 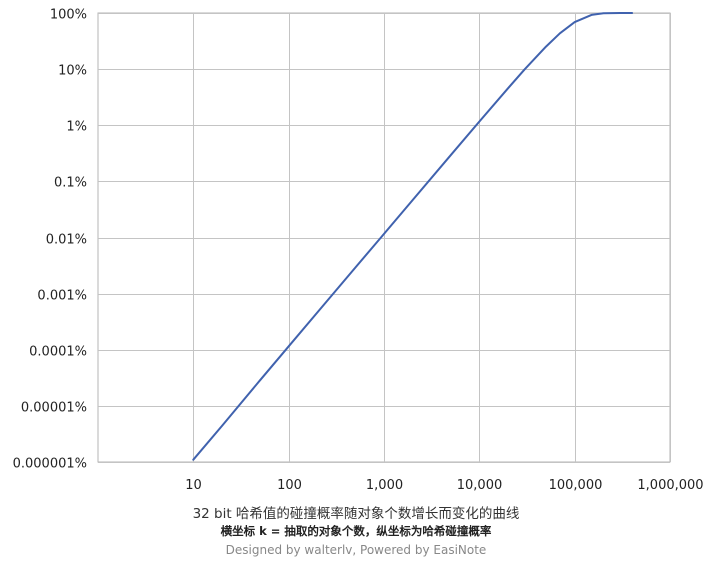 What do you see at coordinates (72, 71) in the screenshot?
I see `y-tick-label: 10%` at bounding box center [72, 71].